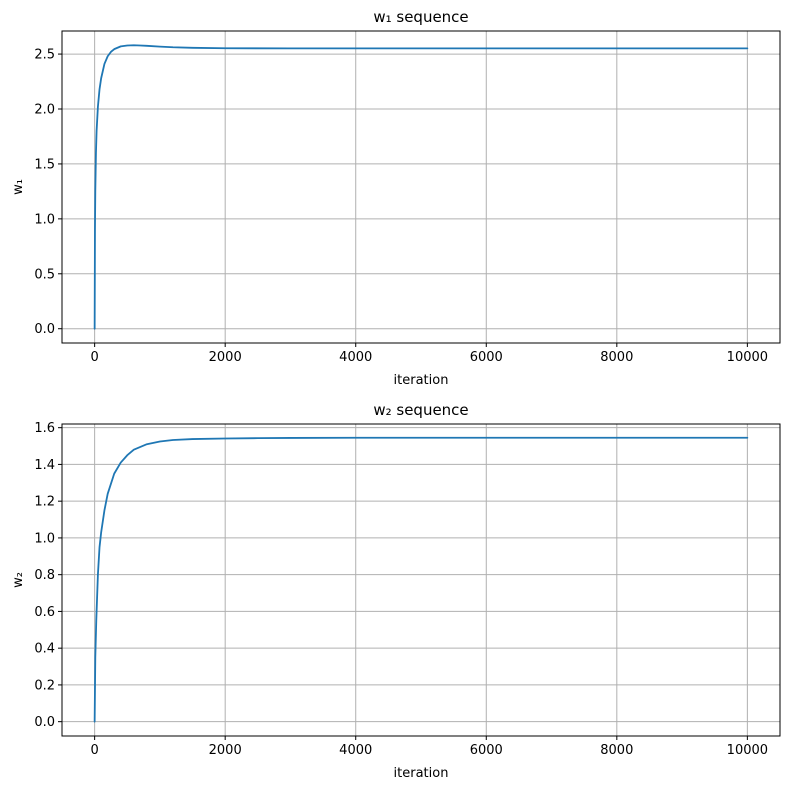  Describe the element at coordinates (18, 187) in the screenshot. I see `w1-y-axis-label: w₁` at that location.